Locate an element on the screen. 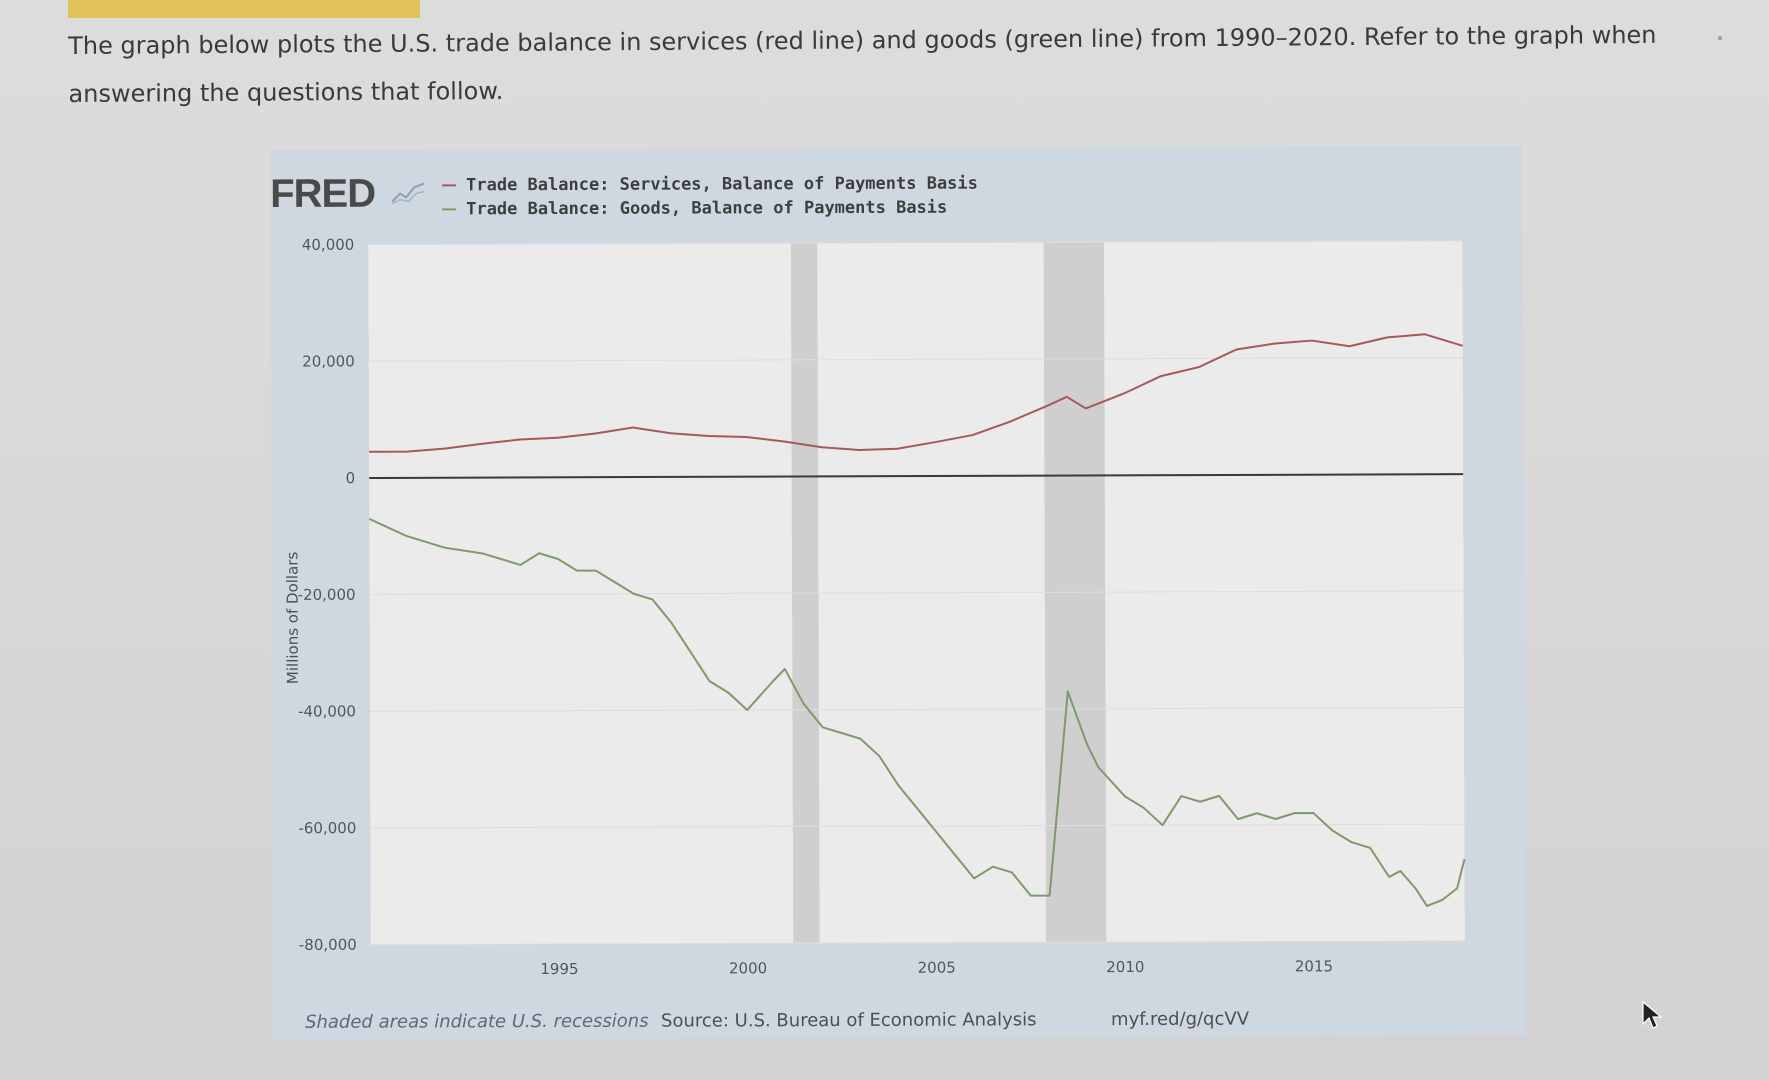  y-tick-label: 20,000 is located at coordinates (328, 361).